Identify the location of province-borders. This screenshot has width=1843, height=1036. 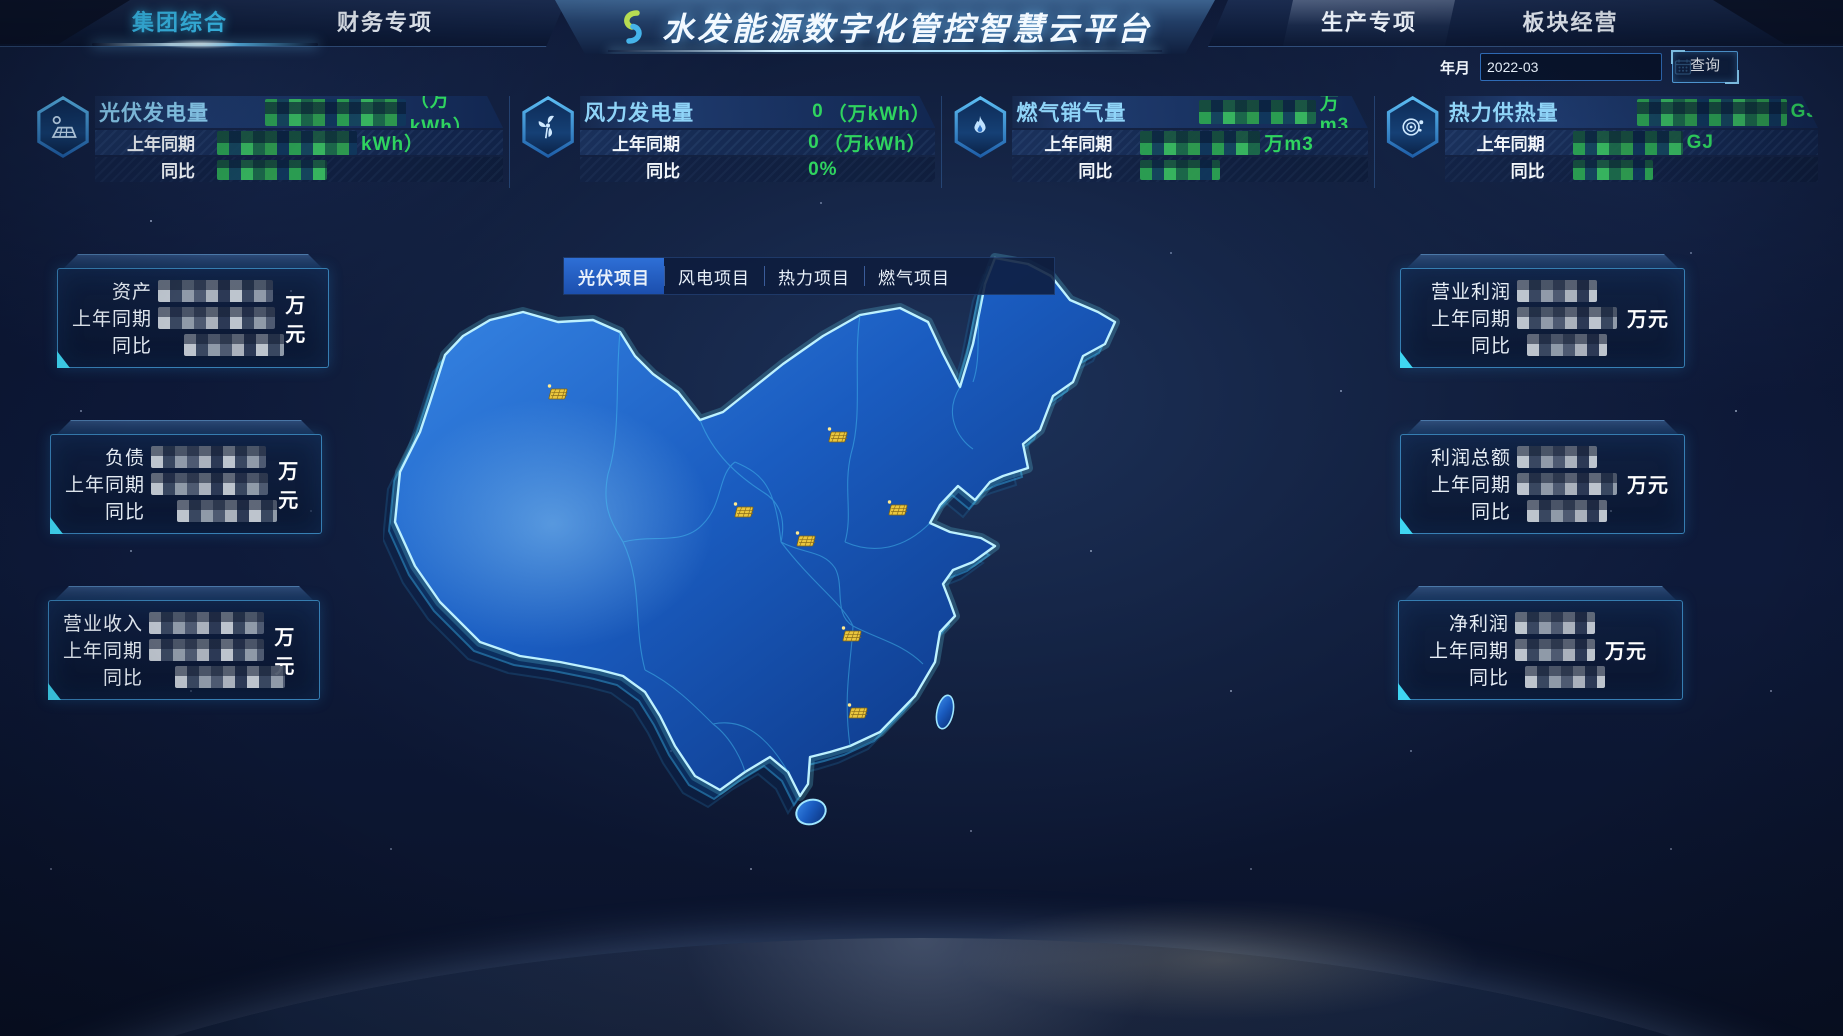
(795, 528).